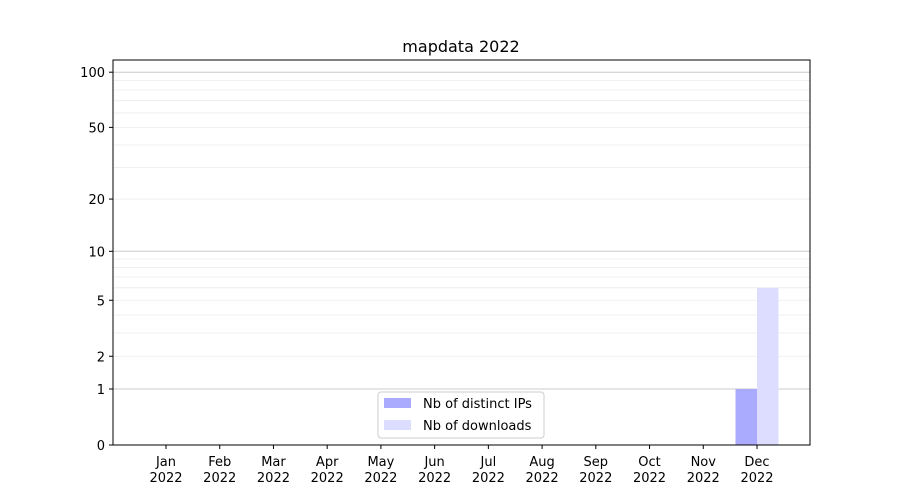  What do you see at coordinates (165, 470) in the screenshot?
I see `x-tick-label: Jan 2022` at bounding box center [165, 470].